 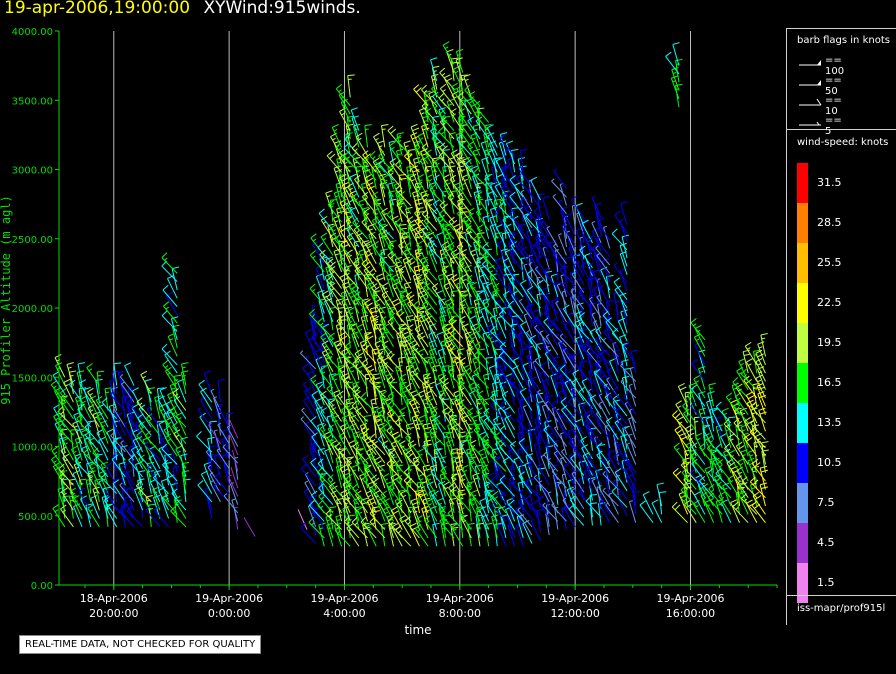 What do you see at coordinates (826, 502) in the screenshot?
I see `speed-value-label: 7.5` at bounding box center [826, 502].